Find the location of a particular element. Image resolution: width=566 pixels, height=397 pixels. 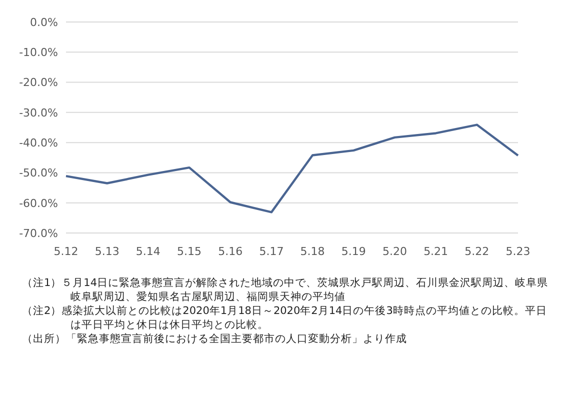

x-tick-label: 5.22 is located at coordinates (477, 251).